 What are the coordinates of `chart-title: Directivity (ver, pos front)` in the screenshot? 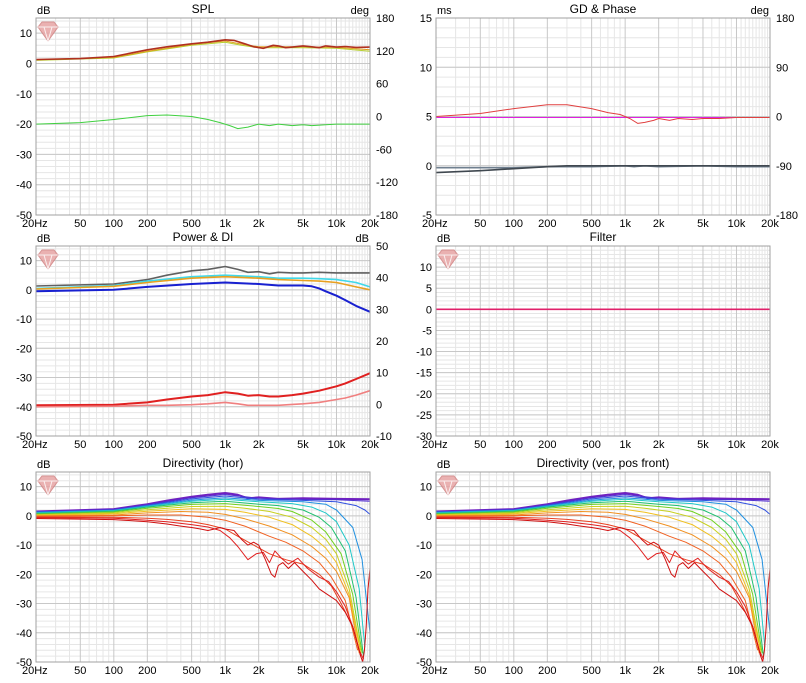 It's located at (603, 463).